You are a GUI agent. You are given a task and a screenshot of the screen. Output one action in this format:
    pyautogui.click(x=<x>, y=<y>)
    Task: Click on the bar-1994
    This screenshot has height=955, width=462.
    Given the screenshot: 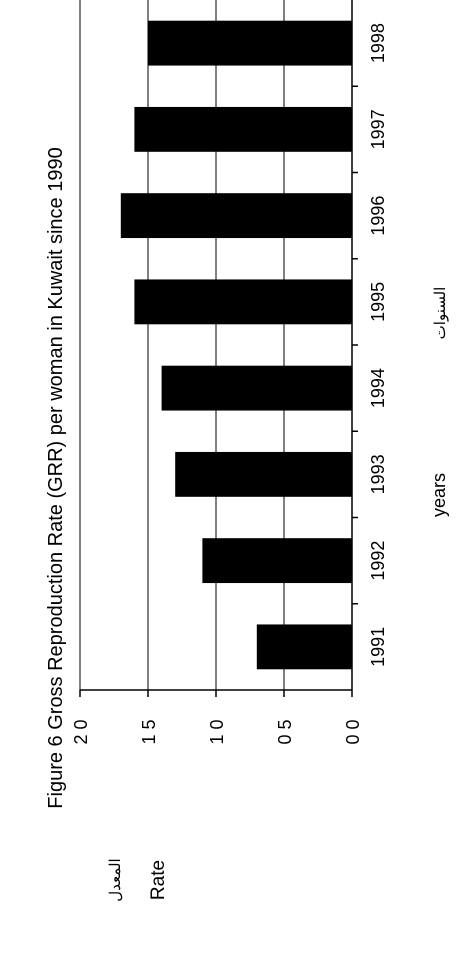 What is the action you would take?
    pyautogui.click(x=256, y=388)
    